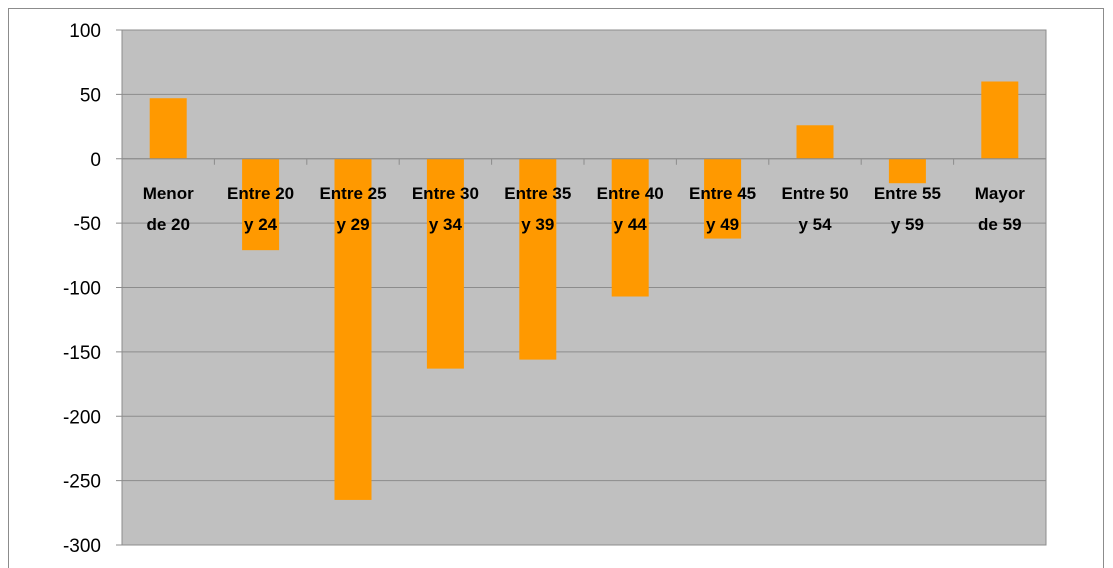 The height and width of the screenshot is (568, 1113). I want to click on y-tick-label: 0, so click(95, 160).